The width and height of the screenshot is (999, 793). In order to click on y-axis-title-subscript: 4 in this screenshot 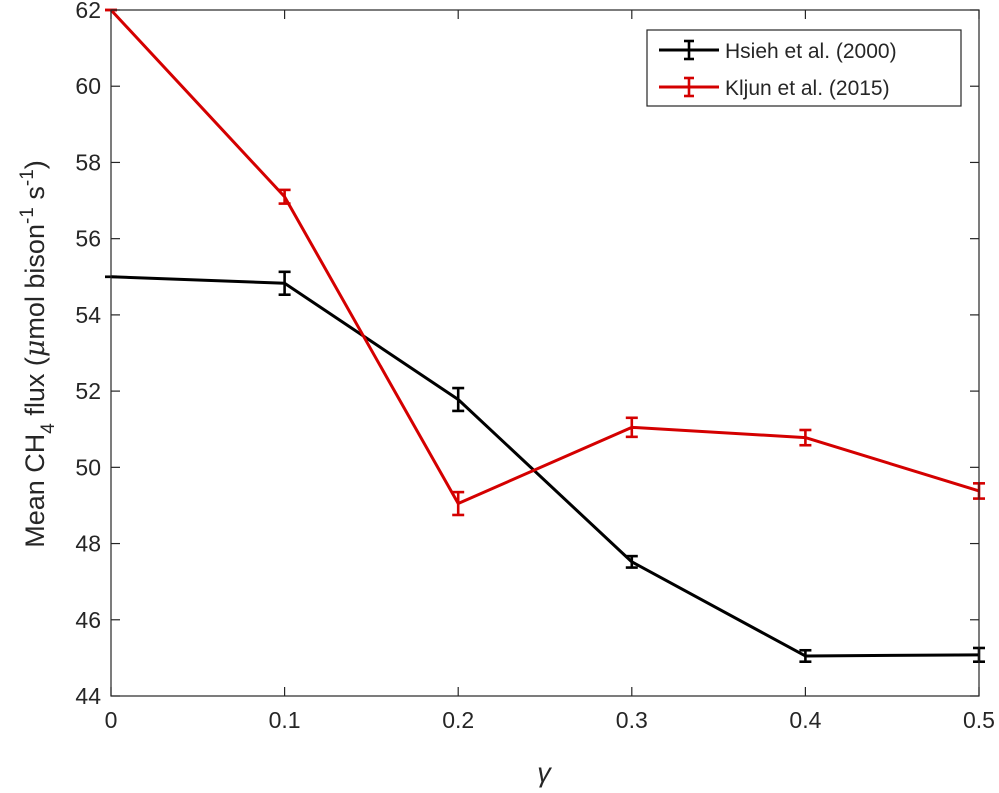, I will do `click(48, 428)`.